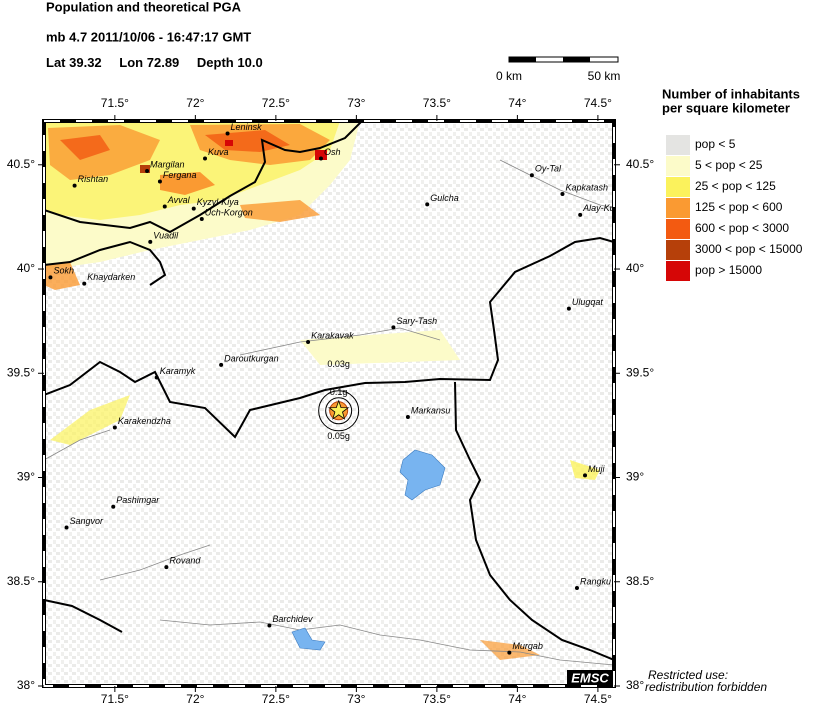  I want to click on place-name: Khaydarken, so click(111, 277).